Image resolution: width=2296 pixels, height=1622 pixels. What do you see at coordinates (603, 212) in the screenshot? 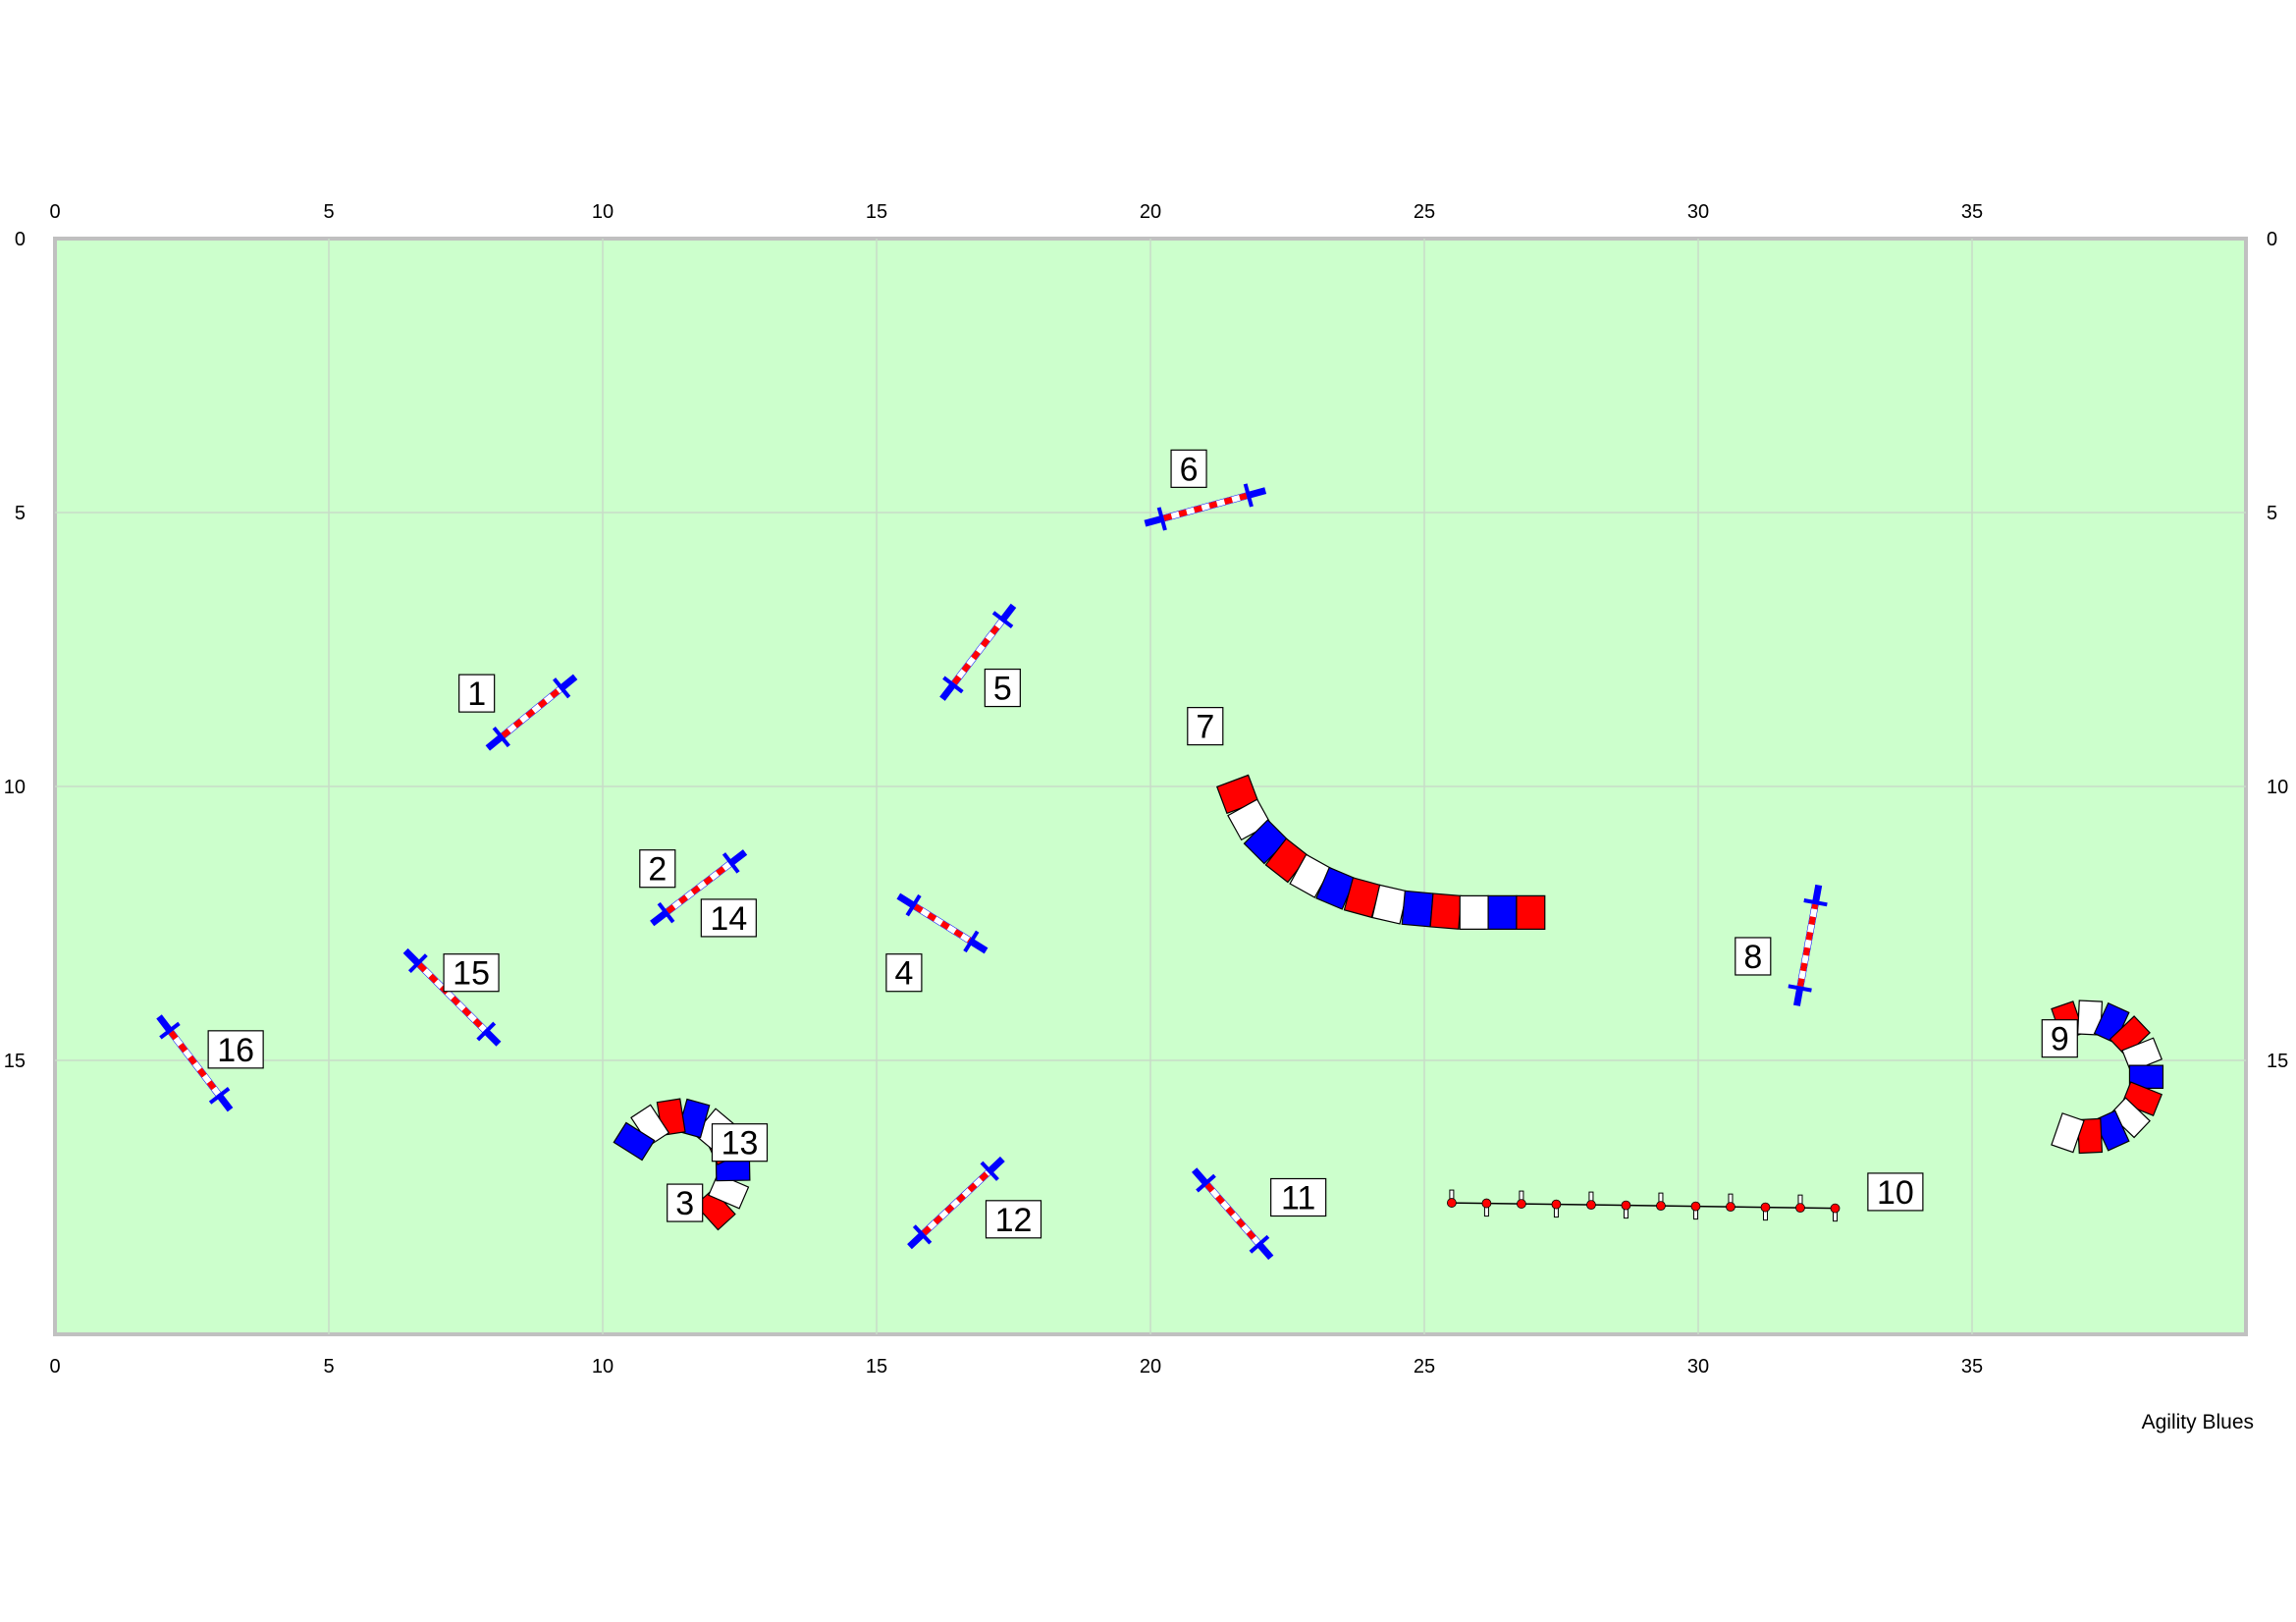
I see `x-tick-label-top: 10` at bounding box center [603, 212].